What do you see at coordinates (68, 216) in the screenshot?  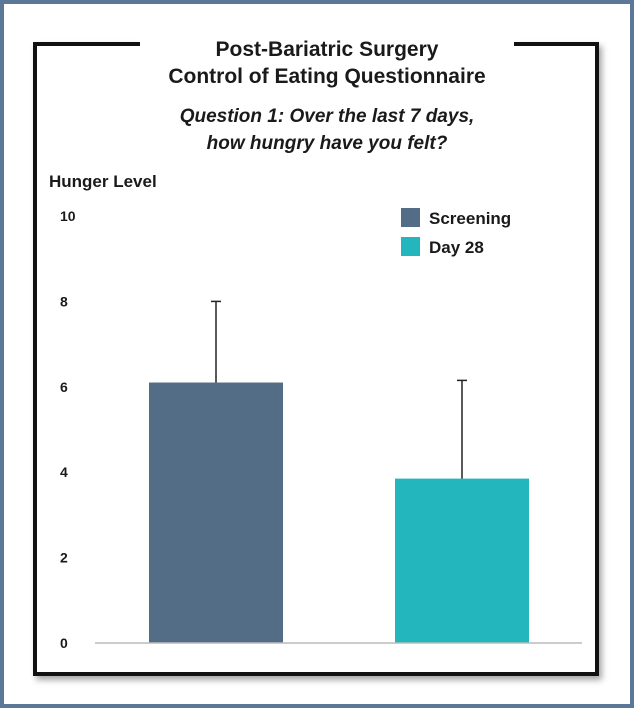 I see `y-tick-label: 10` at bounding box center [68, 216].